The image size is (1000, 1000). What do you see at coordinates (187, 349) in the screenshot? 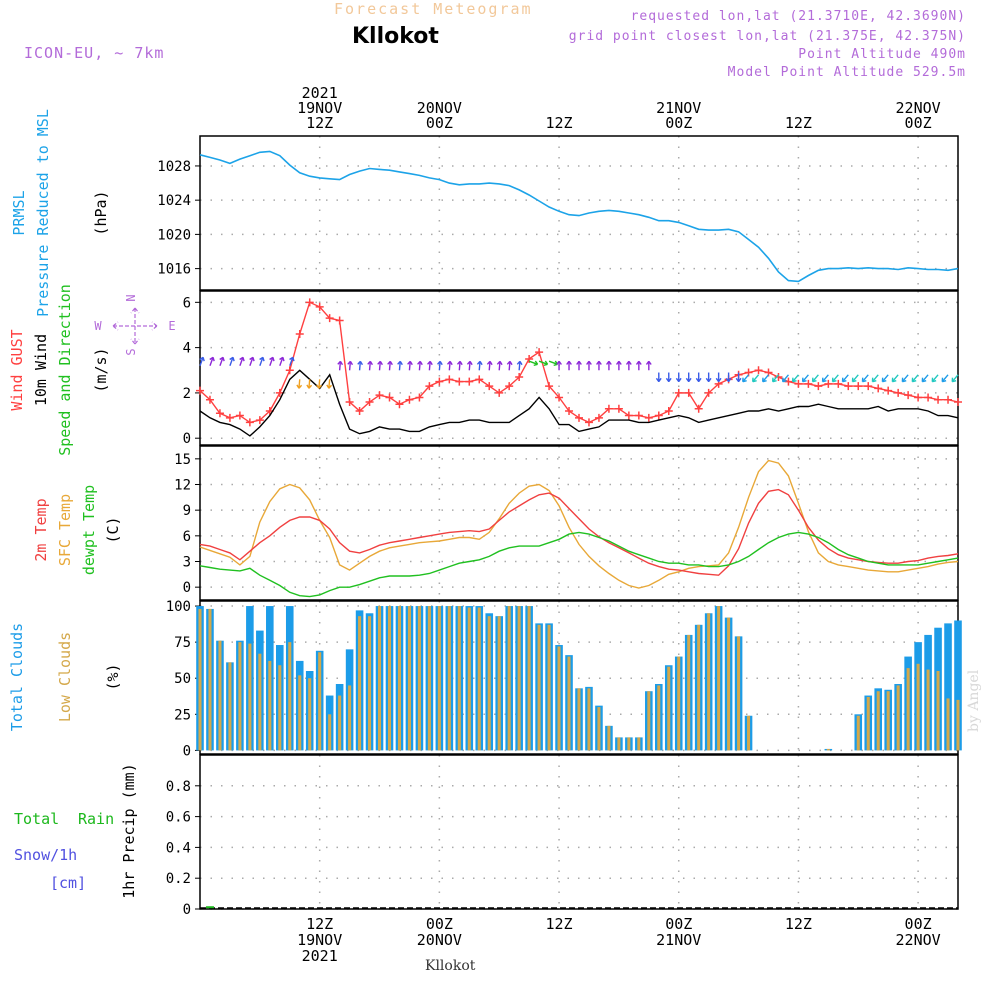
I see `wind-ytick-label: 4` at bounding box center [187, 349].